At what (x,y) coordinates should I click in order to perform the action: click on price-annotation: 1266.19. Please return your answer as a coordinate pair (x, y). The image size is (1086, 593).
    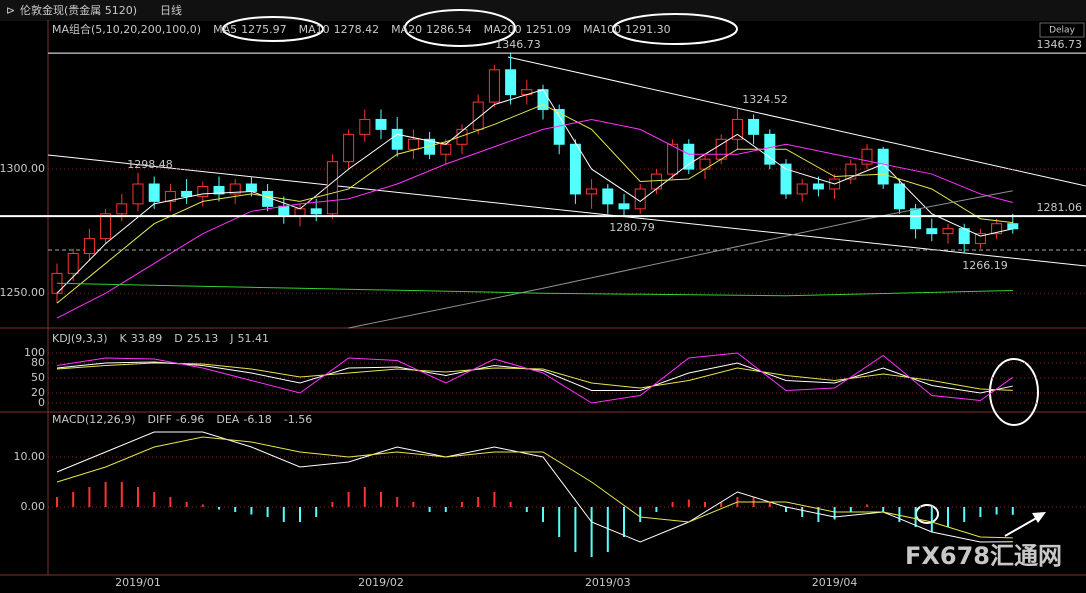
    Looking at the image, I should click on (985, 265).